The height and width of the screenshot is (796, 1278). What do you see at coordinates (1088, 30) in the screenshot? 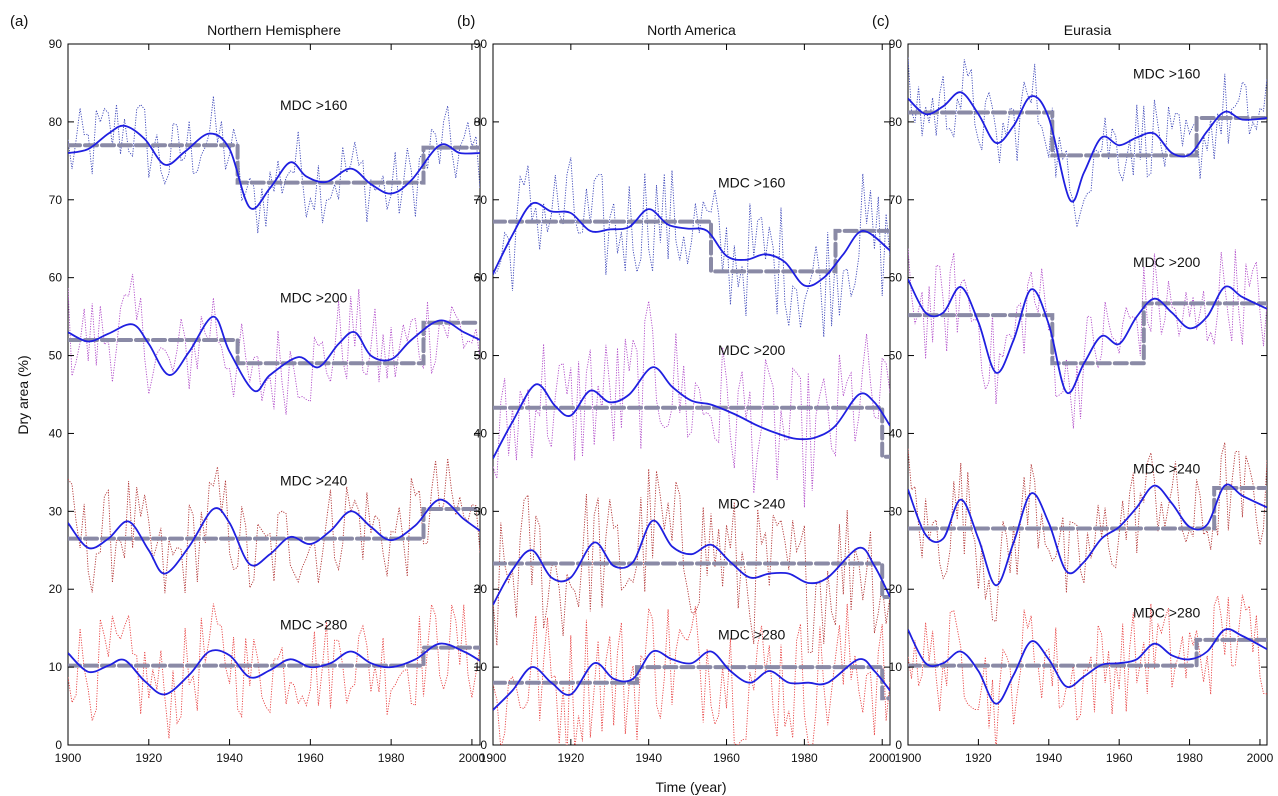
I see `panel-title: Eurasia` at bounding box center [1088, 30].